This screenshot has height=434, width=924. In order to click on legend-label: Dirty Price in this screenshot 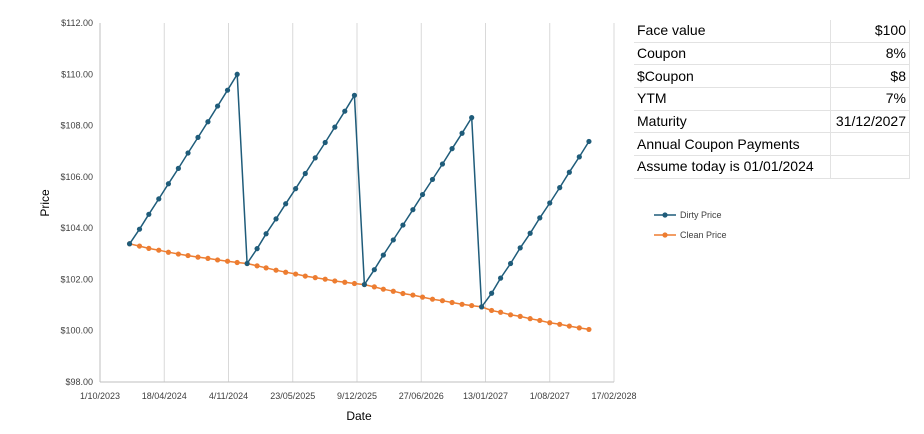, I will do `click(701, 215)`.